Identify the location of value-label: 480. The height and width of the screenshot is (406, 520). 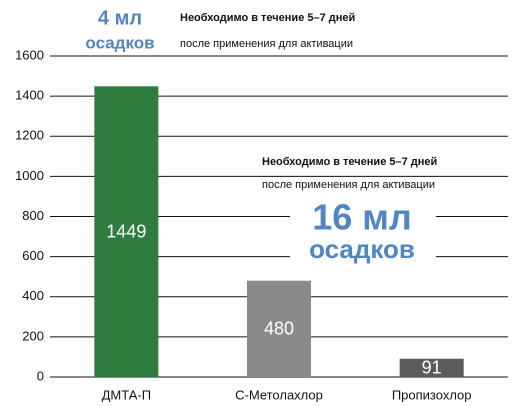
(279, 329).